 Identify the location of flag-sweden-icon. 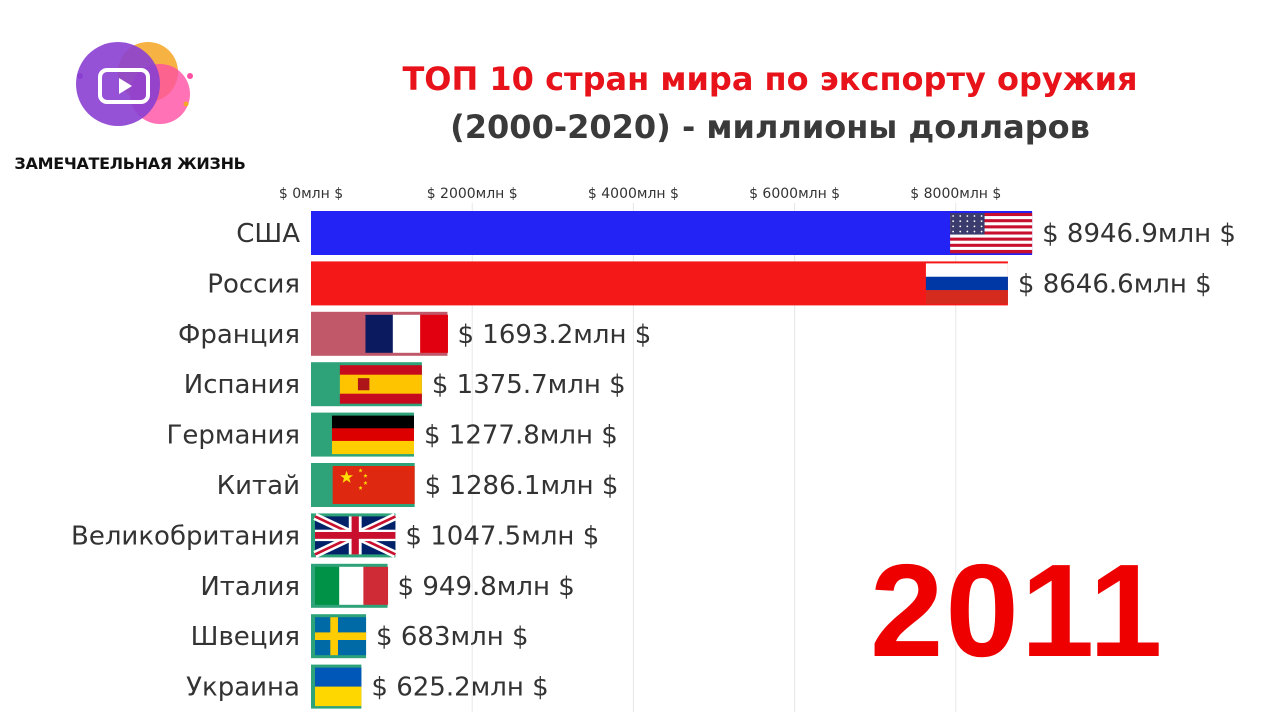
(341, 636).